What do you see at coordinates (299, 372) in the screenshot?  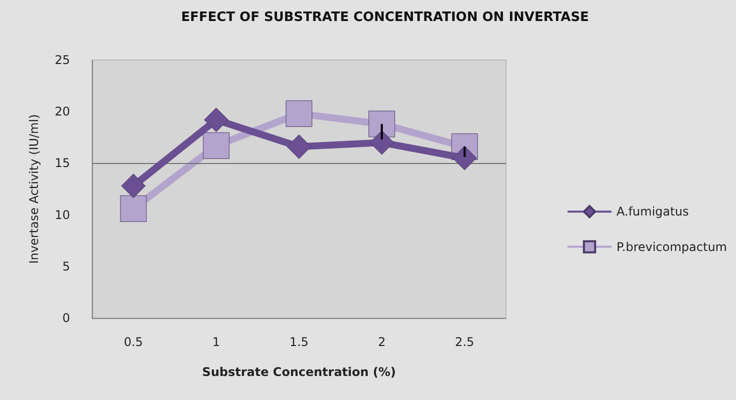 I see `x-axis-title: Substrate Concentration (%)` at bounding box center [299, 372].